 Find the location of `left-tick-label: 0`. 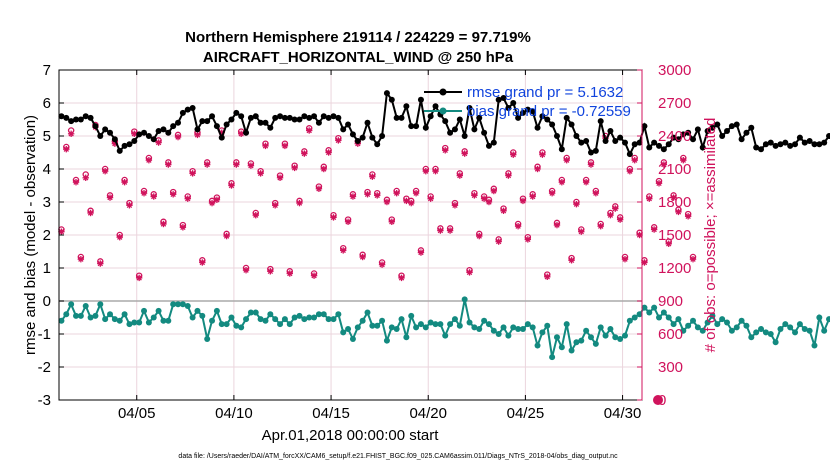

left-tick-label: 0 is located at coordinates (47, 301).